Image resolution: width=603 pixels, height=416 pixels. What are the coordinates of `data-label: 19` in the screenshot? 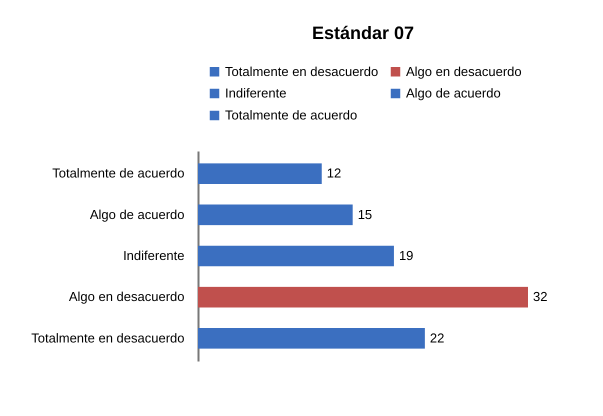 It's located at (406, 255).